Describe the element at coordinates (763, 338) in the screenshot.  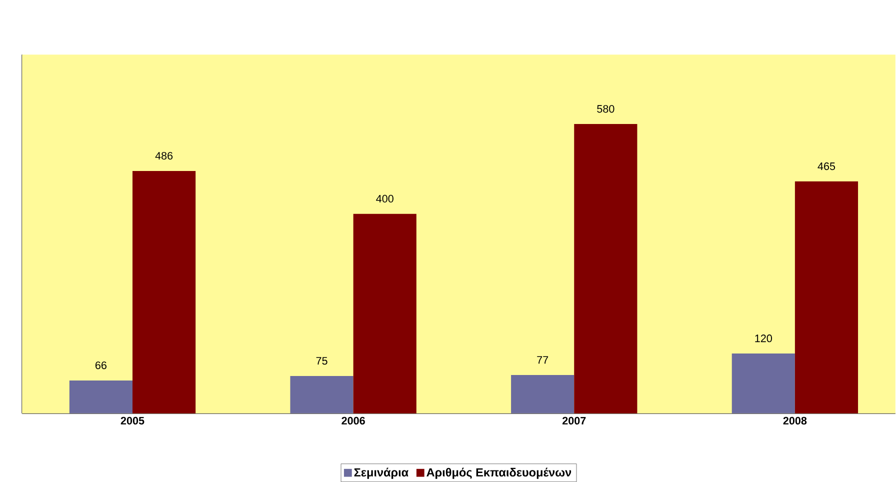
I see `data-label: 120` at that location.